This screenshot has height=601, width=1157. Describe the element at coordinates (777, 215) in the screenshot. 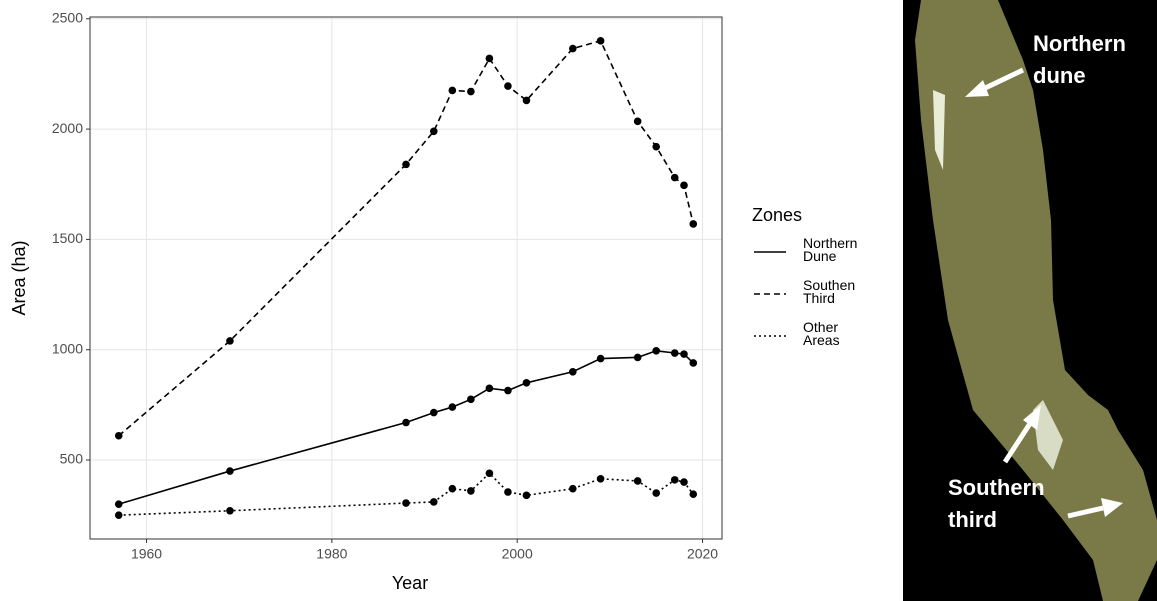

I see `legend-title: Zones` at that location.